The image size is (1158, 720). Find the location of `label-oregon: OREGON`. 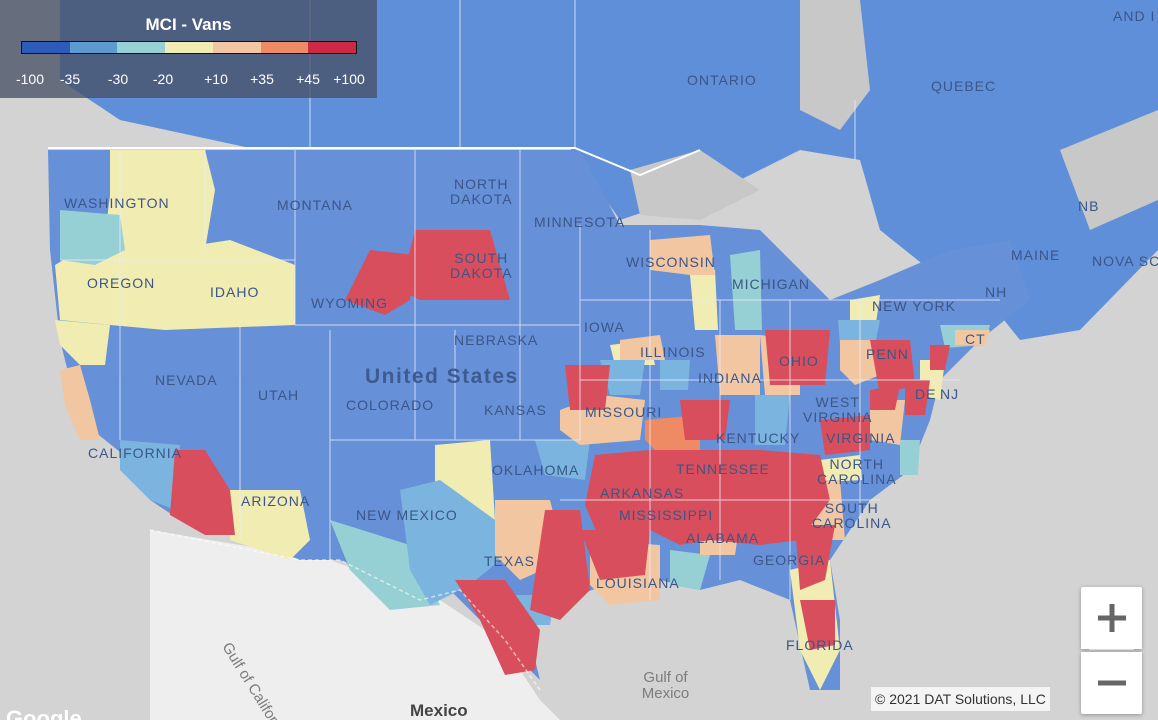

label-oregon: OREGON is located at coordinates (121, 283).